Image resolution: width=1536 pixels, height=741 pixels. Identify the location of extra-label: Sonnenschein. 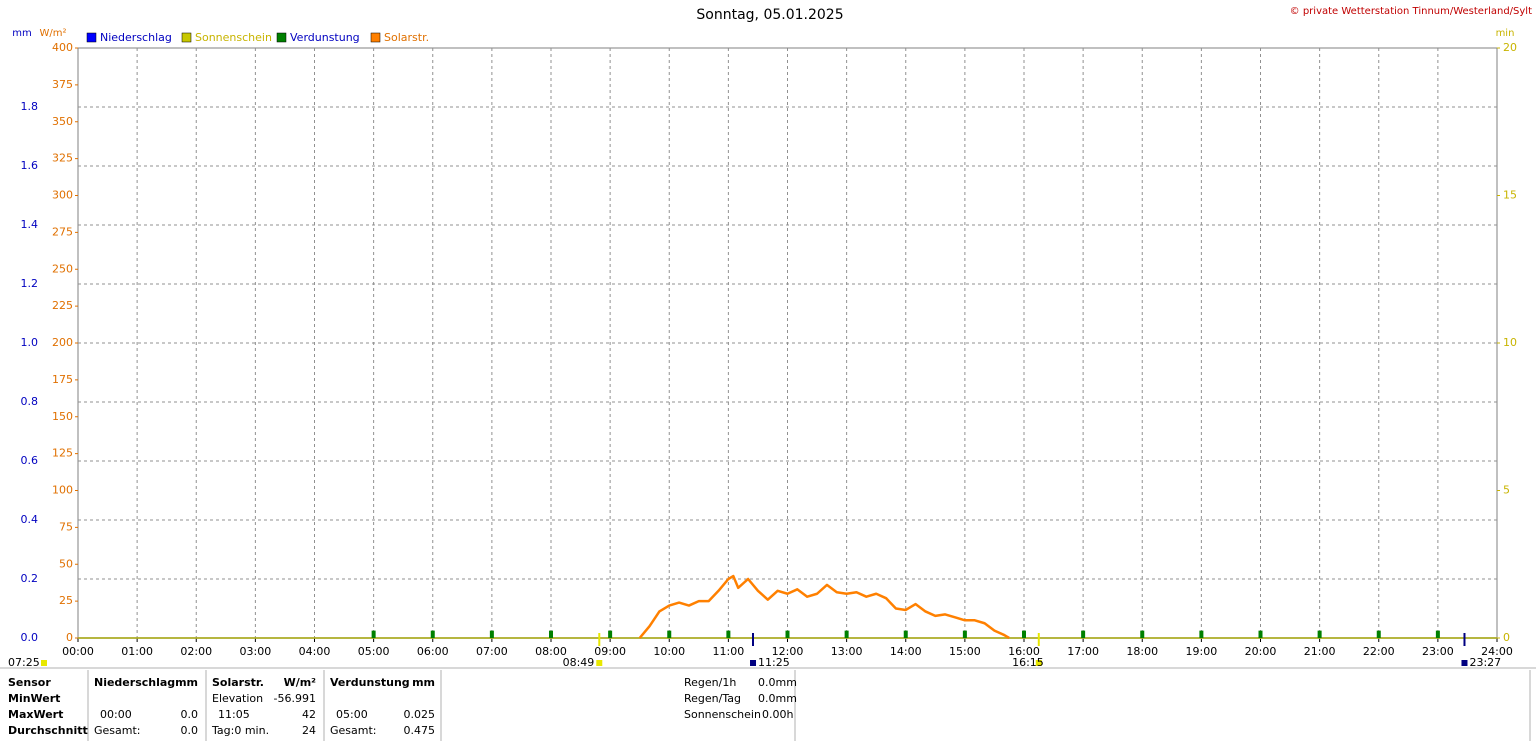
(722, 714).